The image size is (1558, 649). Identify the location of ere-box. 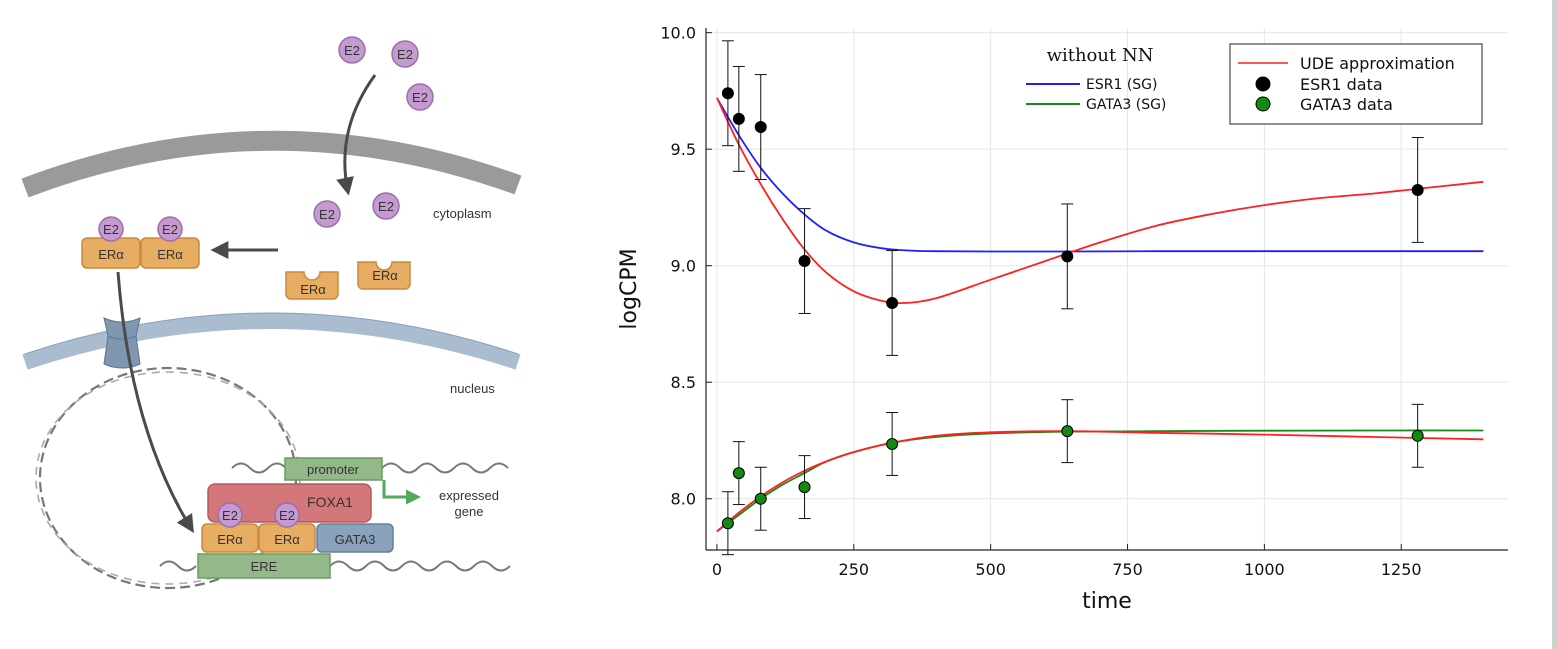
(264, 566).